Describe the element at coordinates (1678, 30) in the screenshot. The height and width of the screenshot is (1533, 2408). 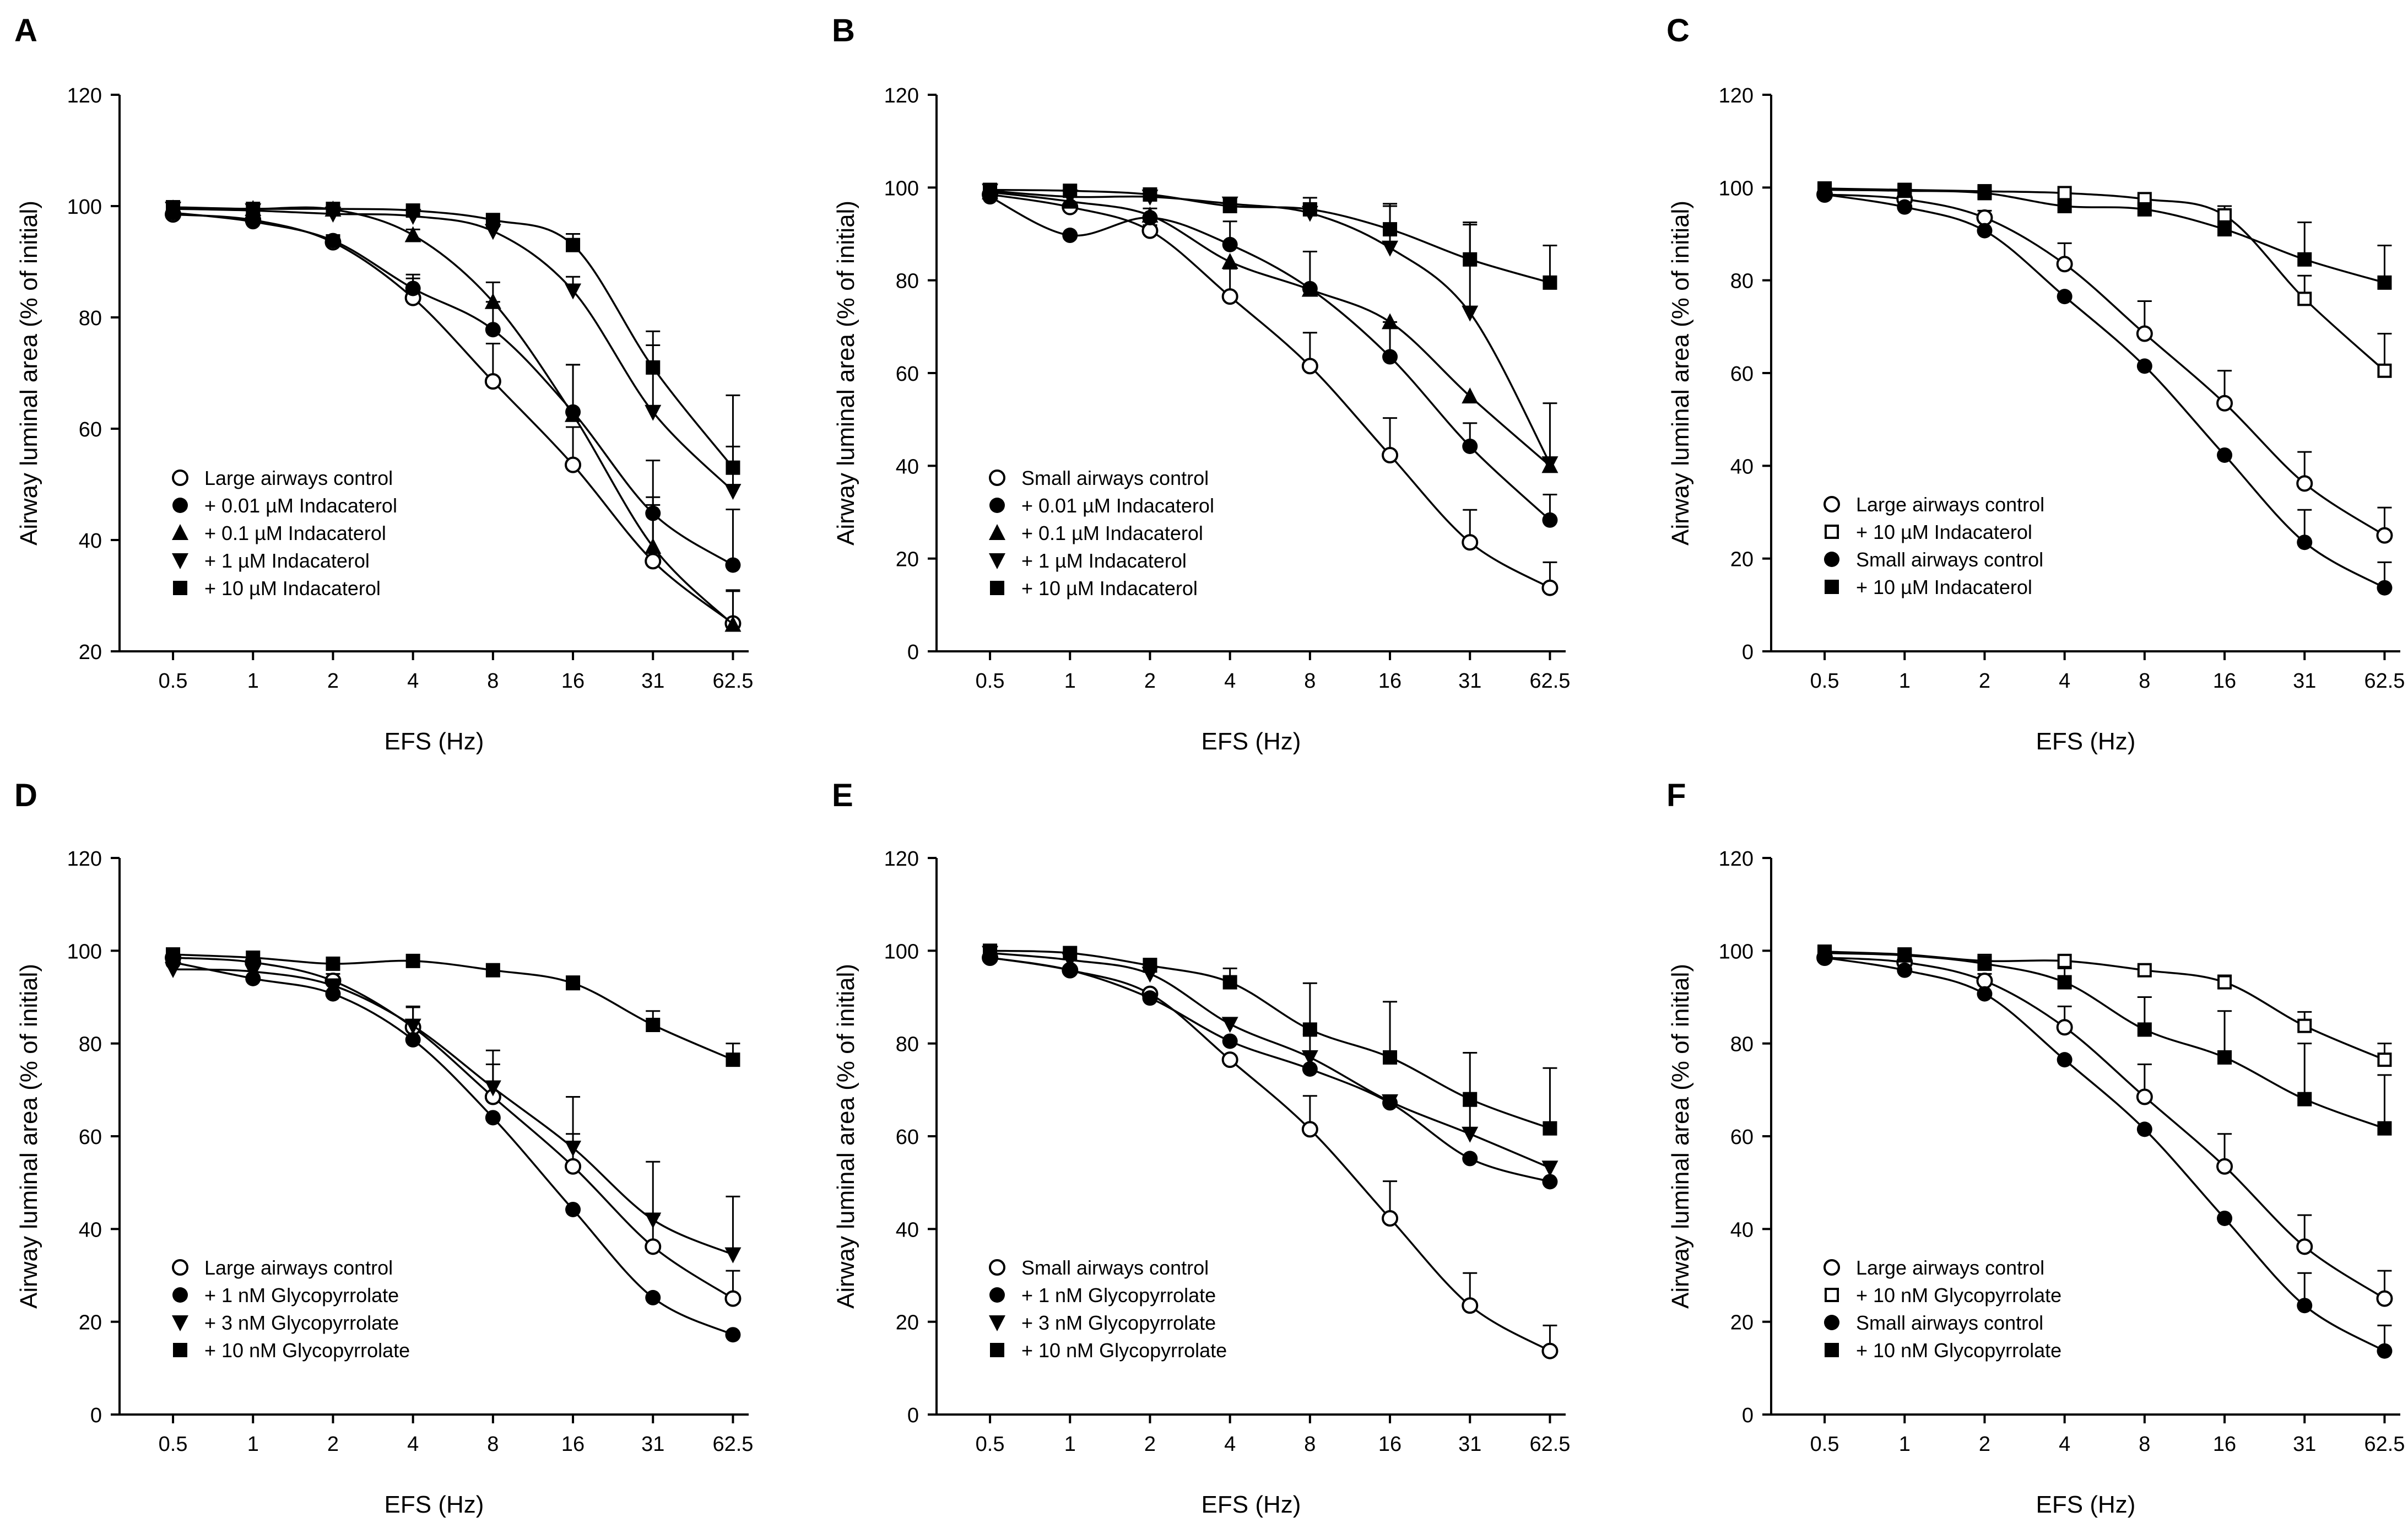
I see `panel-letter: C` at that location.